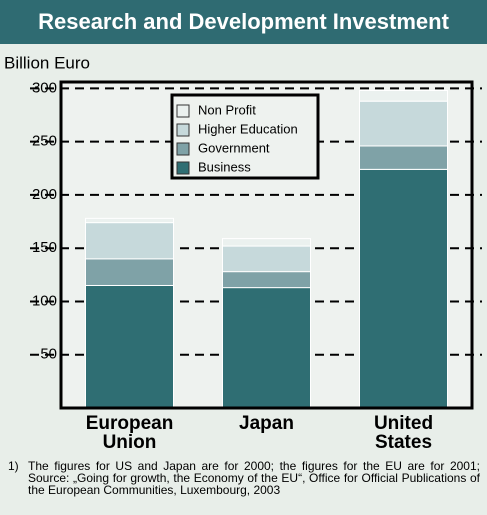  I want to click on legend-box, so click(245, 136).